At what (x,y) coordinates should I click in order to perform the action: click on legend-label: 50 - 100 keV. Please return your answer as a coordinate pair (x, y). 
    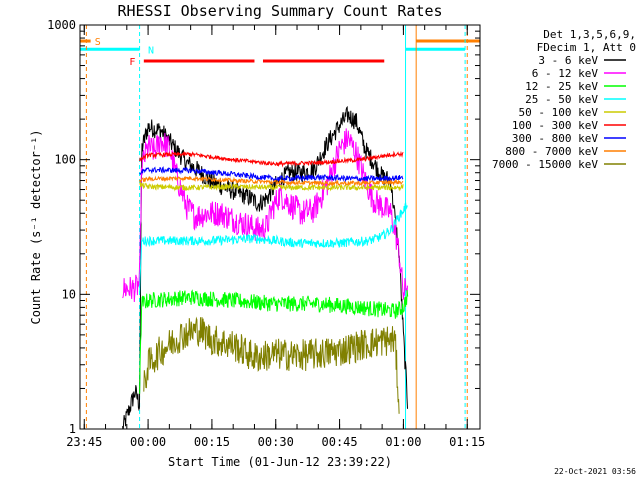
    Looking at the image, I should click on (559, 112).